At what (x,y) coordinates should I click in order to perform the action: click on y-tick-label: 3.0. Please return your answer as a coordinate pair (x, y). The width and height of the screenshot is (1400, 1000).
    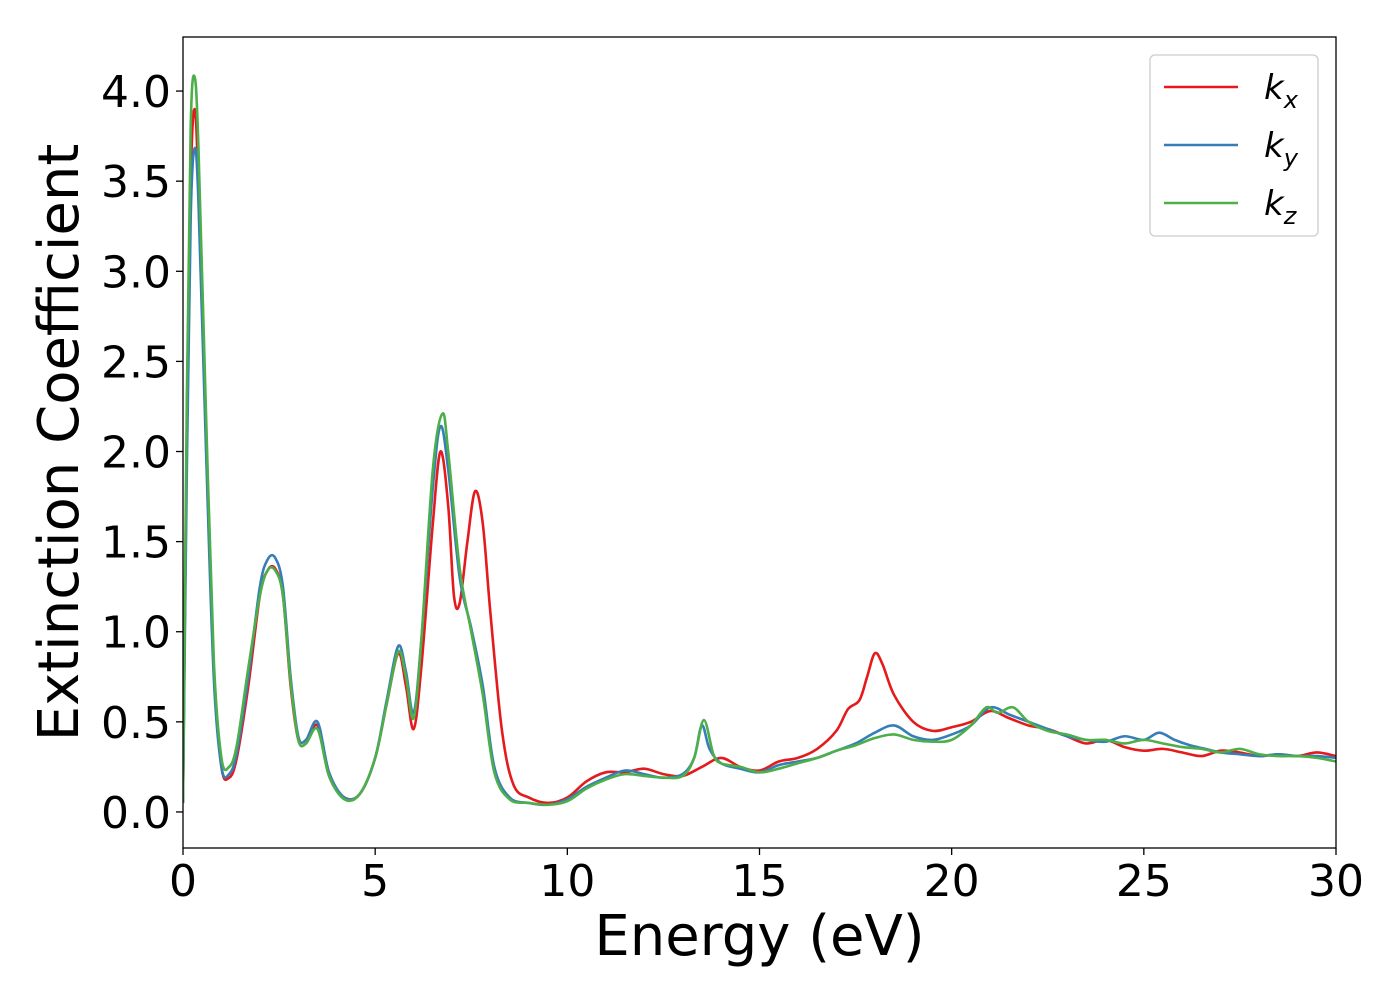
    Looking at the image, I should click on (136, 272).